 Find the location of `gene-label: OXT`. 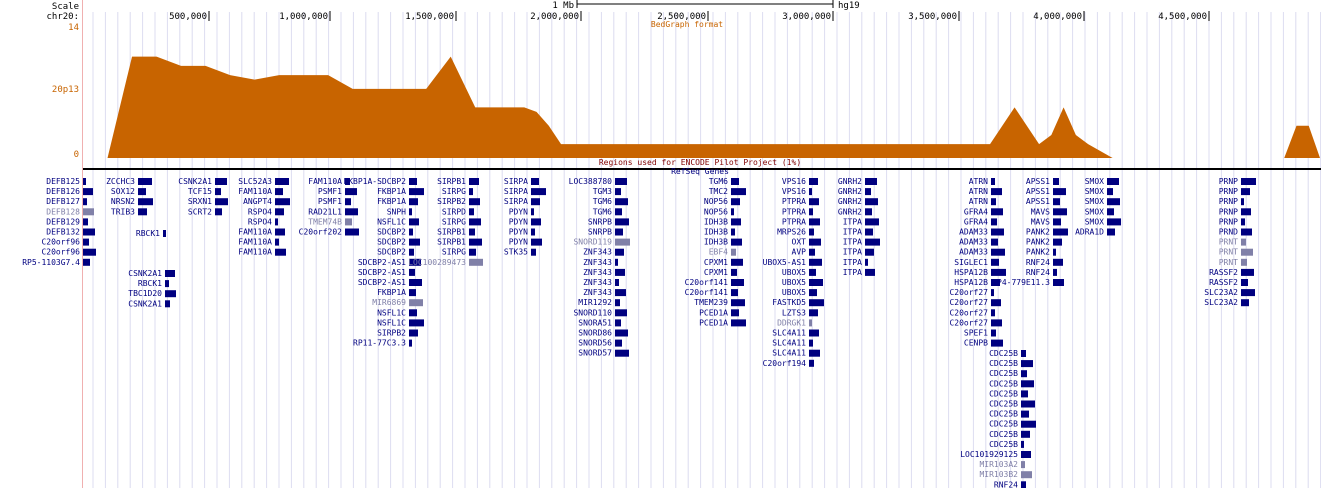

gene-label: OXT is located at coordinates (799, 242).